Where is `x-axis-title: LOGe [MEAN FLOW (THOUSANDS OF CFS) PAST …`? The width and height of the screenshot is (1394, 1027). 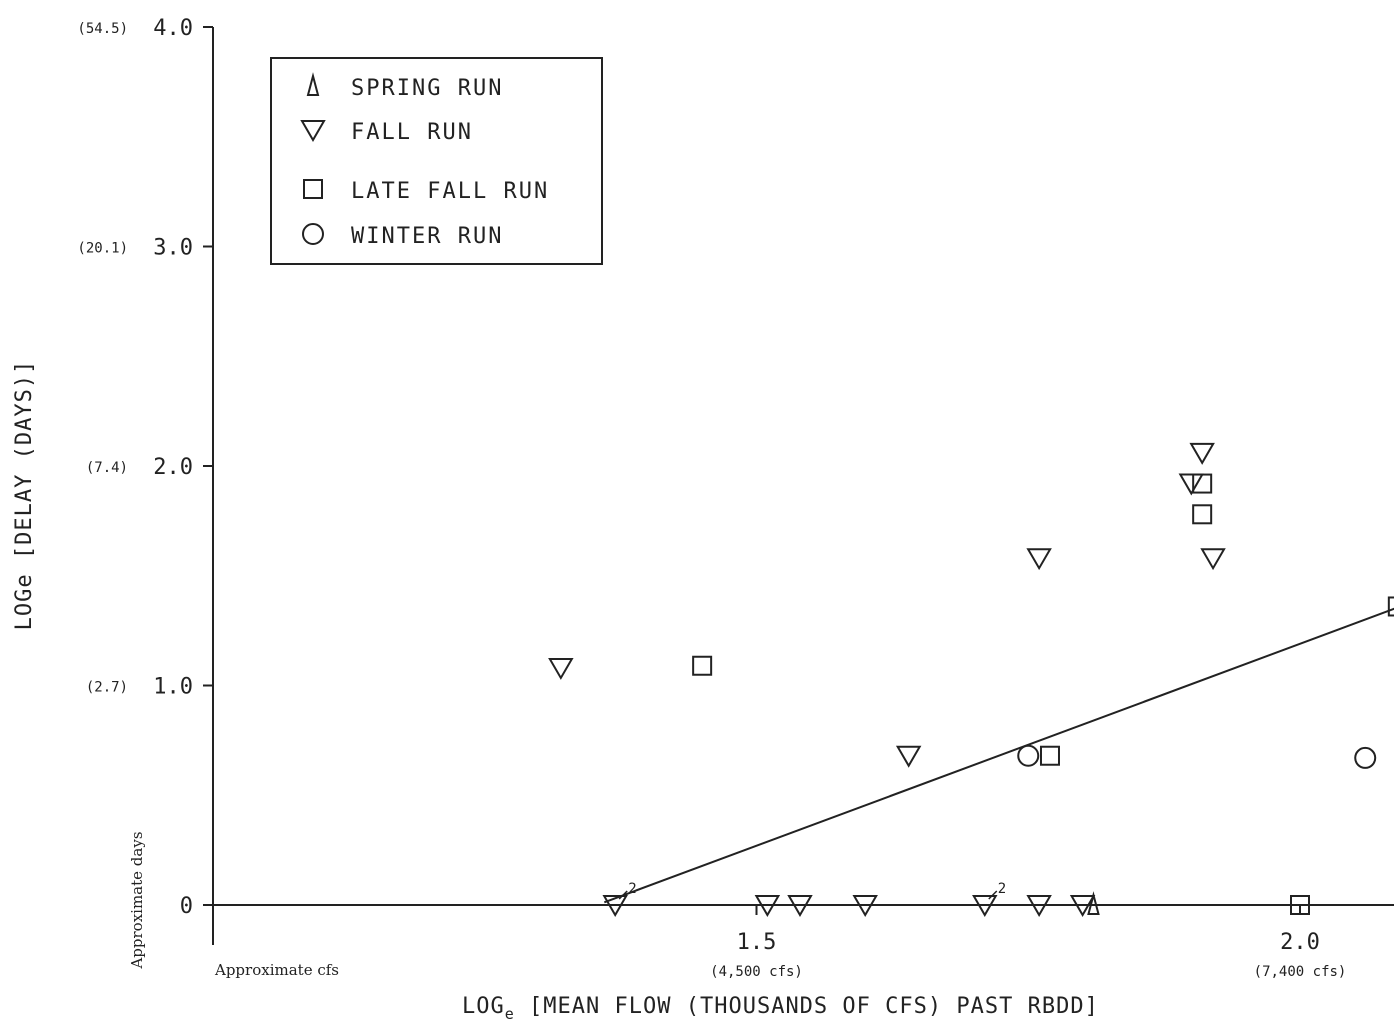 x-axis-title: LOGe [MEAN FLOW (THOUSANDS OF CFS) PAST … is located at coordinates (780, 1008).